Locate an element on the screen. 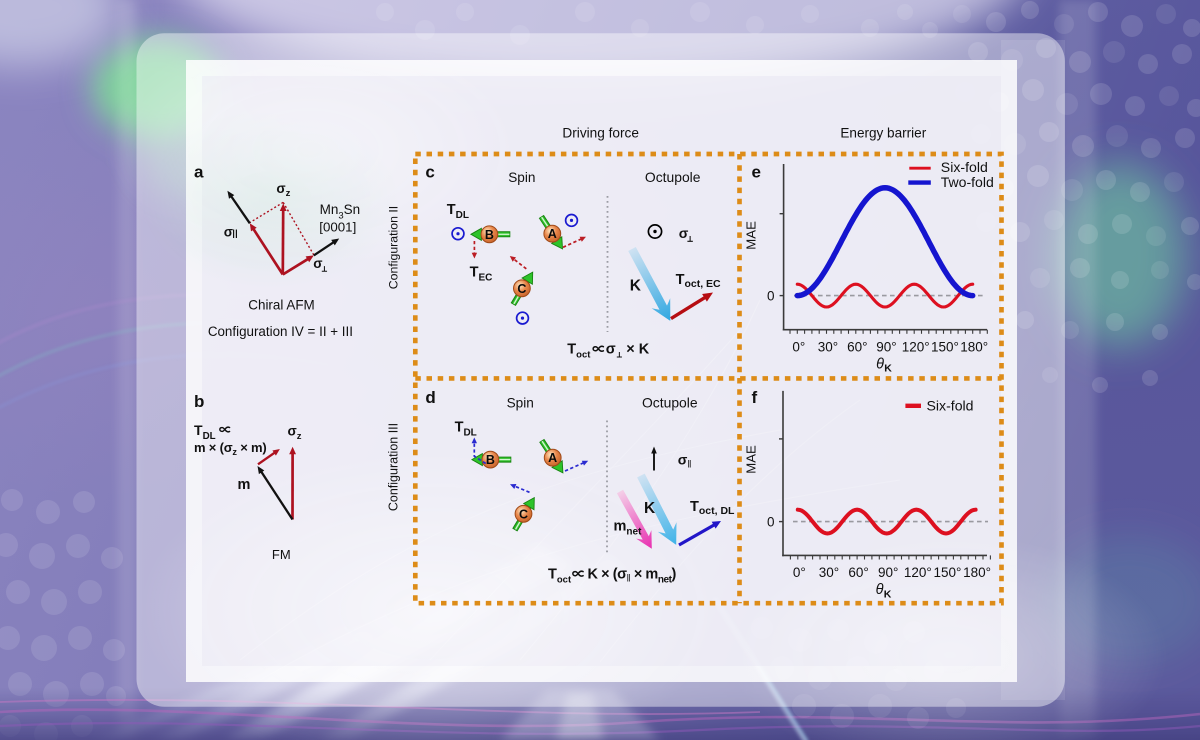 This screenshot has height=740, width=1200. svg-text: [0001] is located at coordinates (337, 227).